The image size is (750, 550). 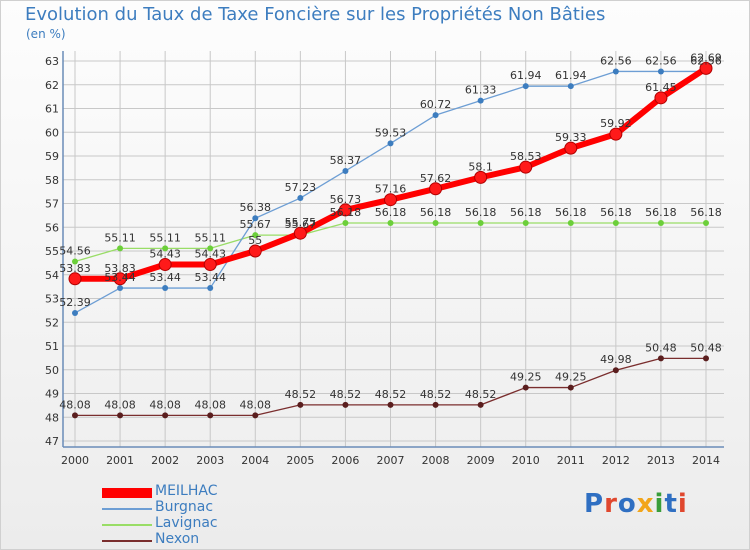 I want to click on y-tick-label: 56, so click(x=52, y=227).